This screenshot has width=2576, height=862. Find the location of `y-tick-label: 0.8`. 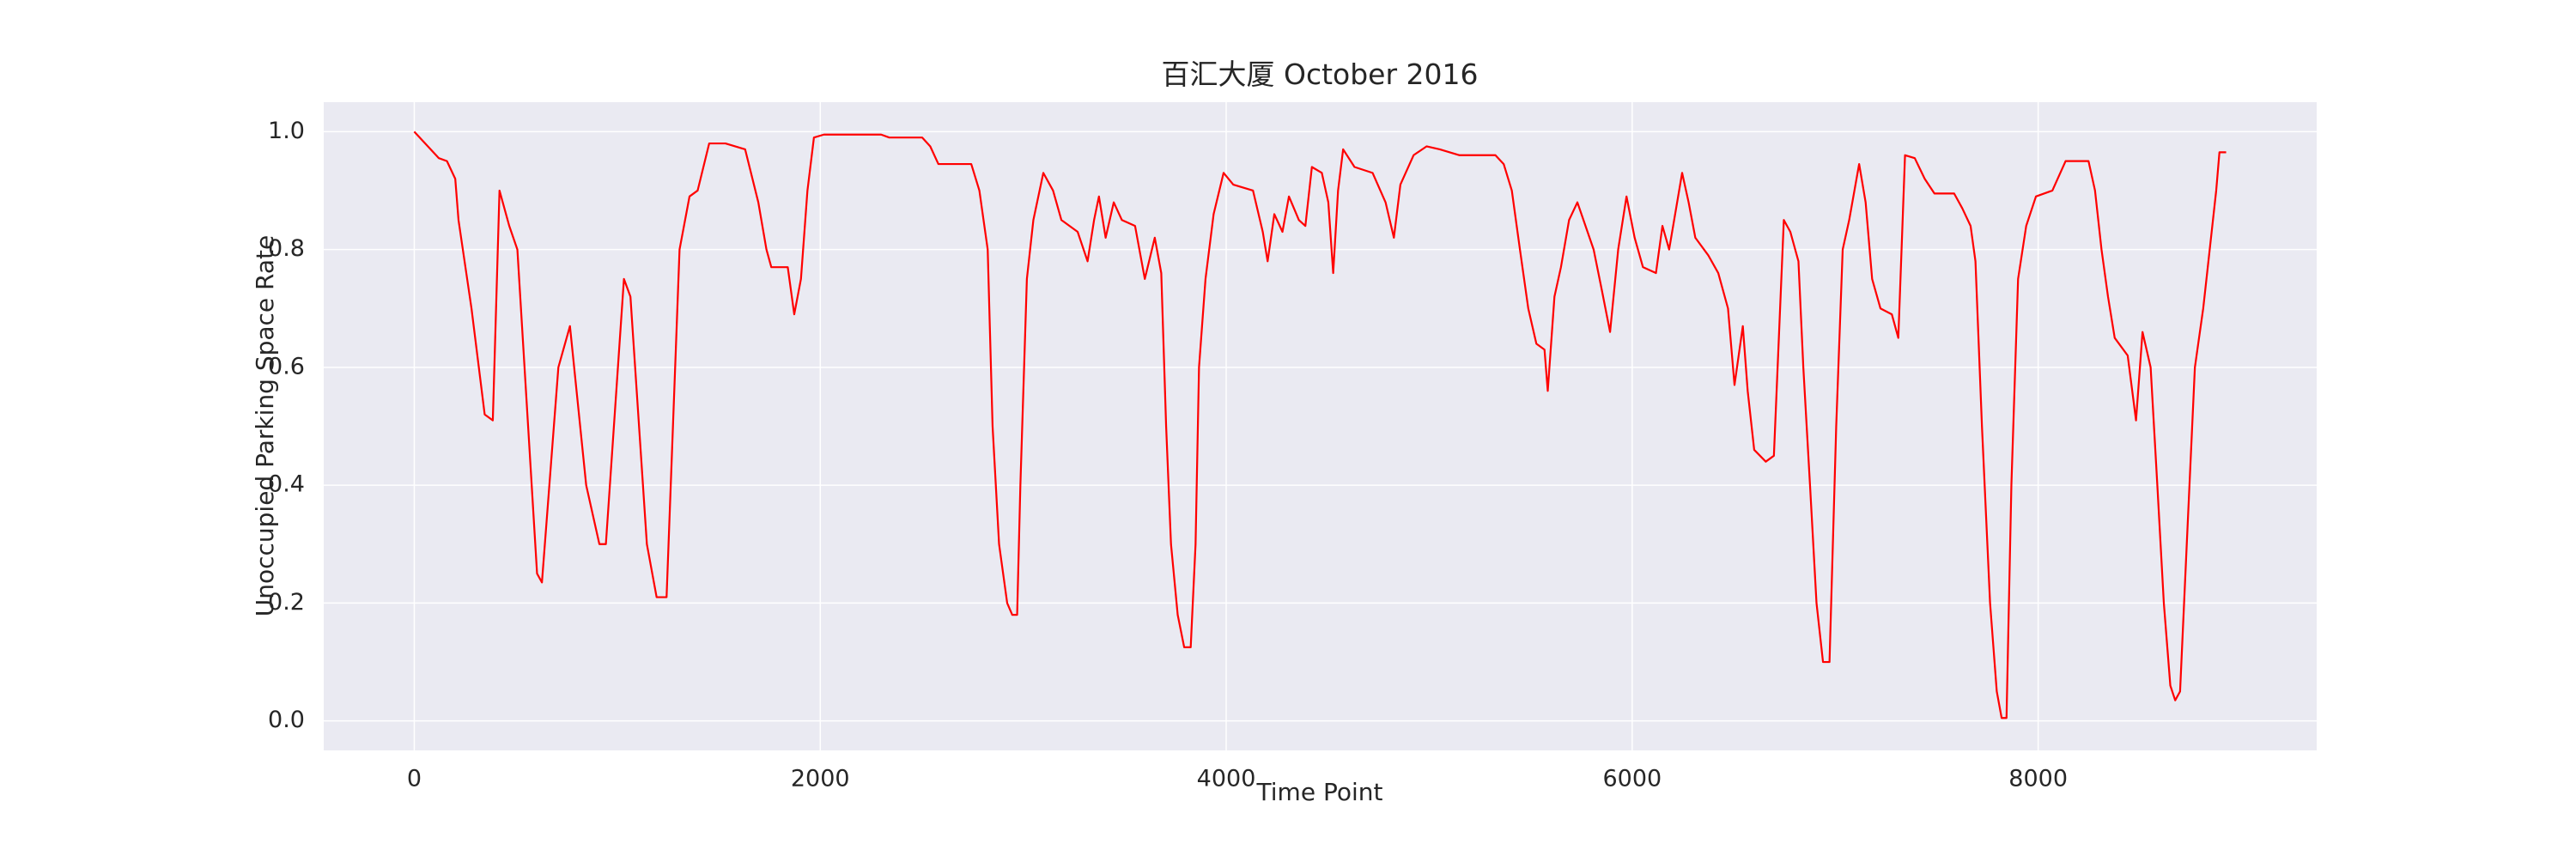

y-tick-label: 0.8 is located at coordinates (286, 248).